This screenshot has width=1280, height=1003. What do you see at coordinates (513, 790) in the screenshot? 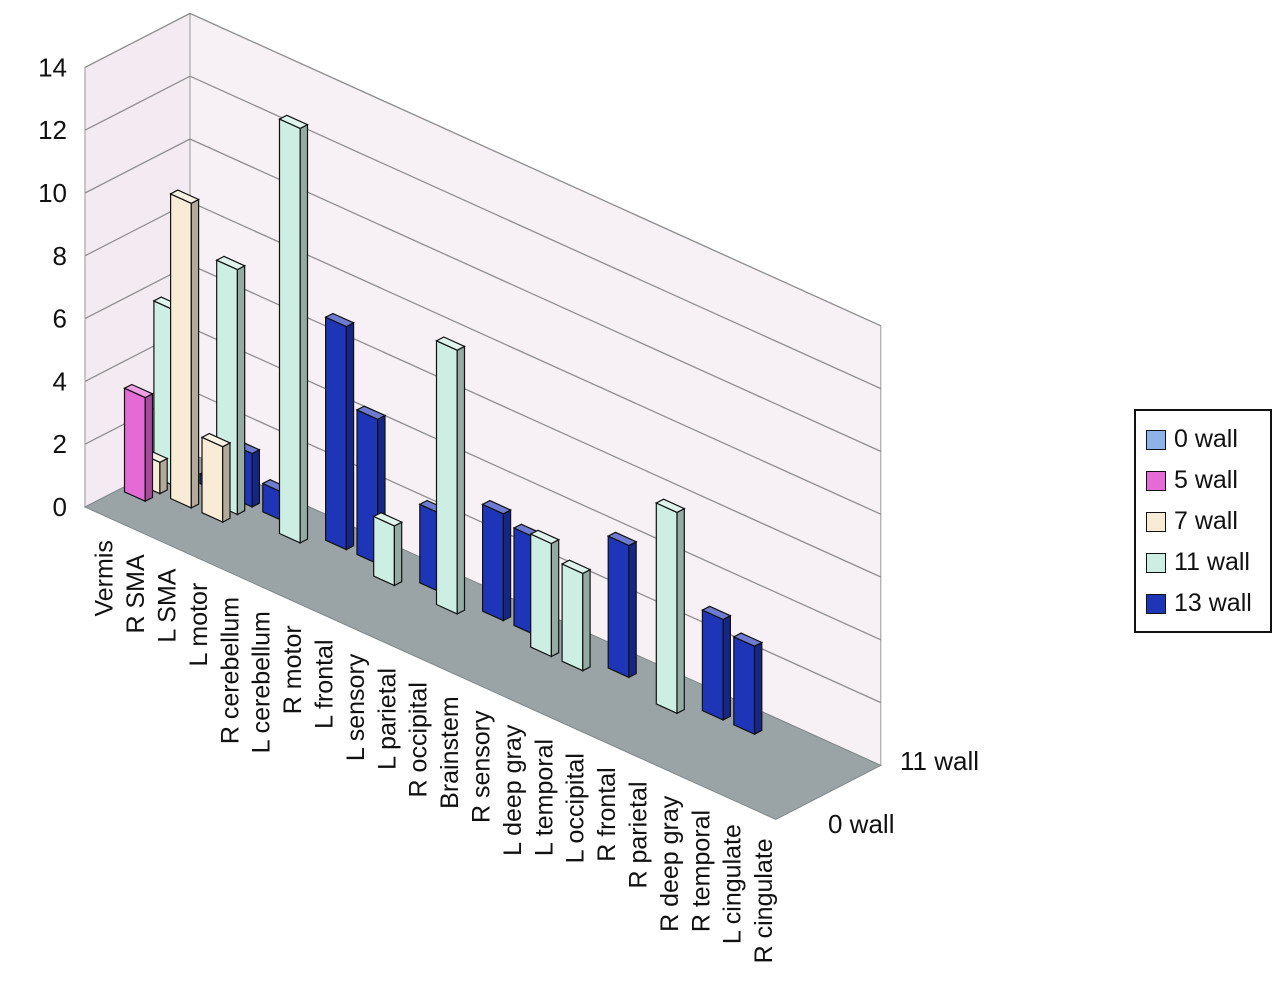
I see `category-label: L deep gray` at bounding box center [513, 790].